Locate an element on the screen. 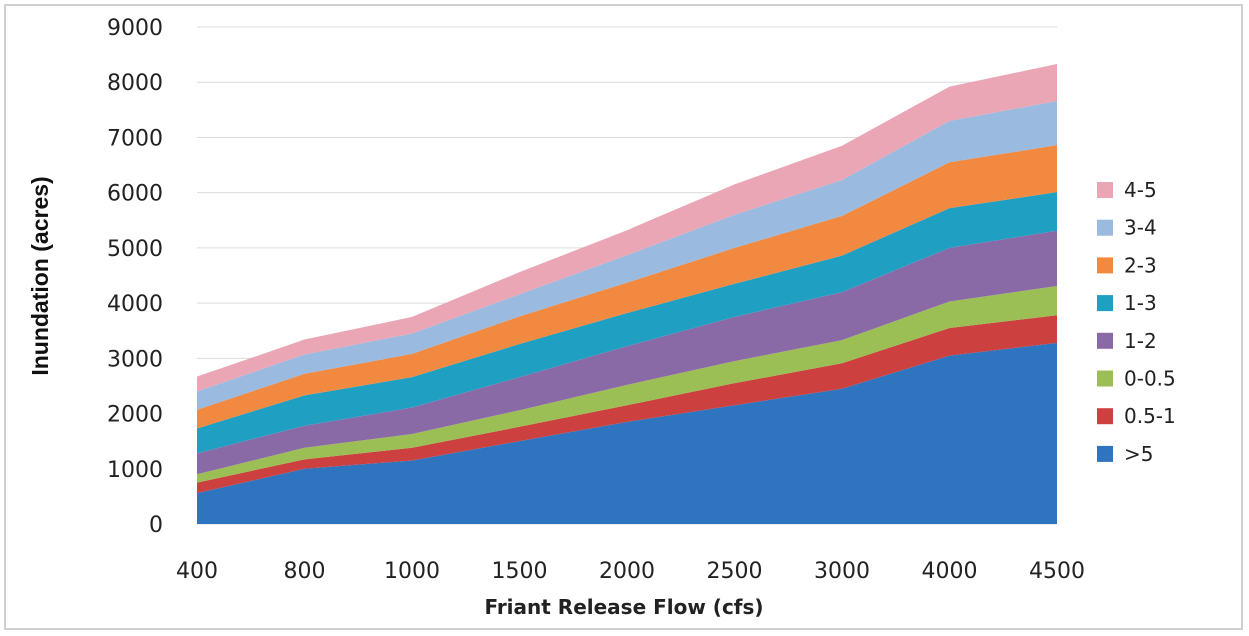  y-tick-label: 9000 is located at coordinates (135, 28).